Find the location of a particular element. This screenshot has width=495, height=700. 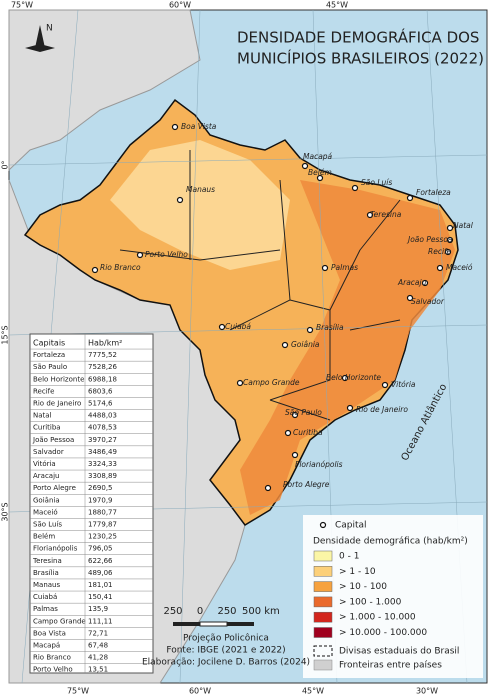

amazon-low-density is located at coordinates (200, 205).